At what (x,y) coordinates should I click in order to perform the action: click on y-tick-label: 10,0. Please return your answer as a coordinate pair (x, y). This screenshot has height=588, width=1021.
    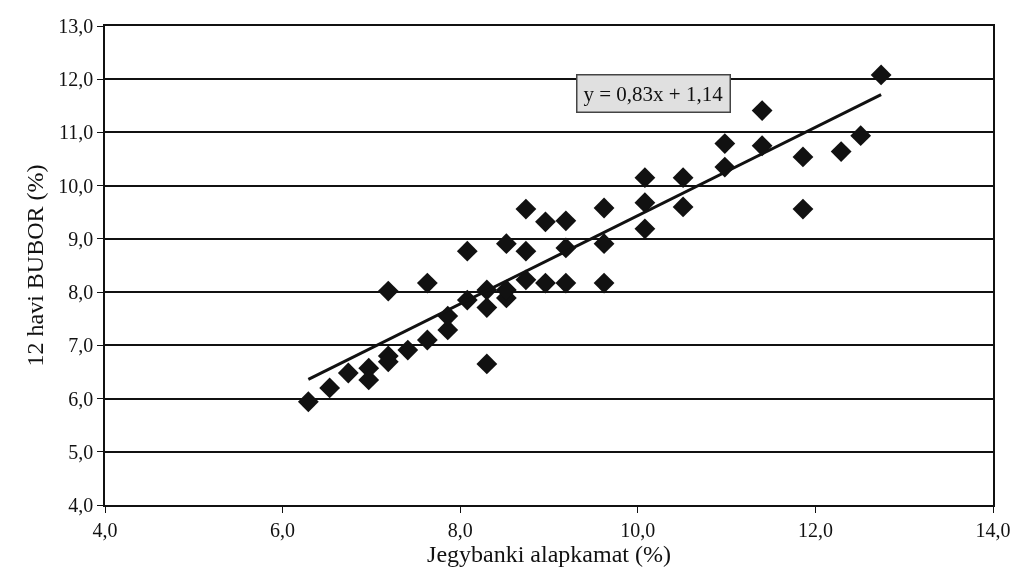
    Looking at the image, I should click on (76, 185).